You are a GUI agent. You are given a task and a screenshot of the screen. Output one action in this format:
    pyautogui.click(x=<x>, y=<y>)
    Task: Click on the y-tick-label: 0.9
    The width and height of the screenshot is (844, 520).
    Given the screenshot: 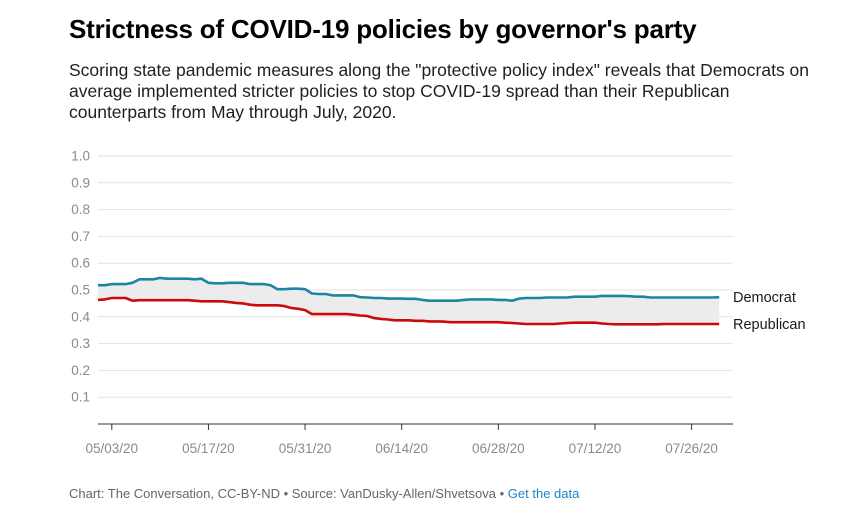 What is the action you would take?
    pyautogui.click(x=80, y=182)
    